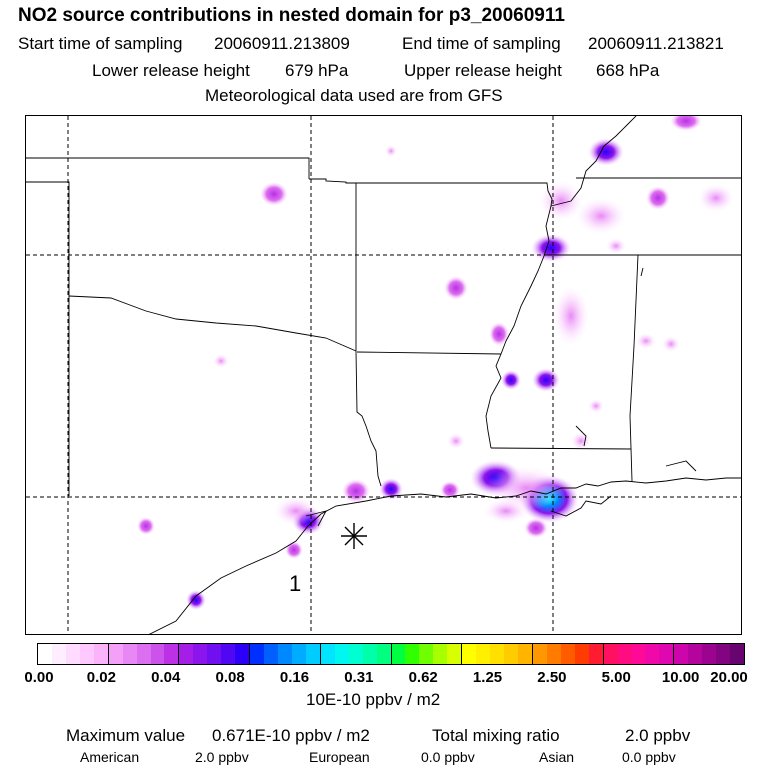  What do you see at coordinates (354, 95) in the screenshot?
I see `met-data-line: Meteorological data used are from GFS` at bounding box center [354, 95].